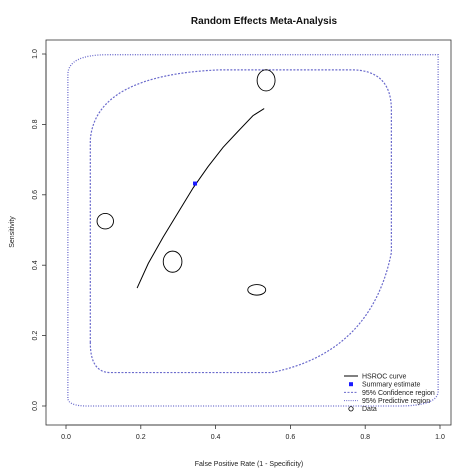 The height and width of the screenshot is (474, 474). Describe the element at coordinates (35, 406) in the screenshot. I see `y-tick-label: 0.0` at that location.